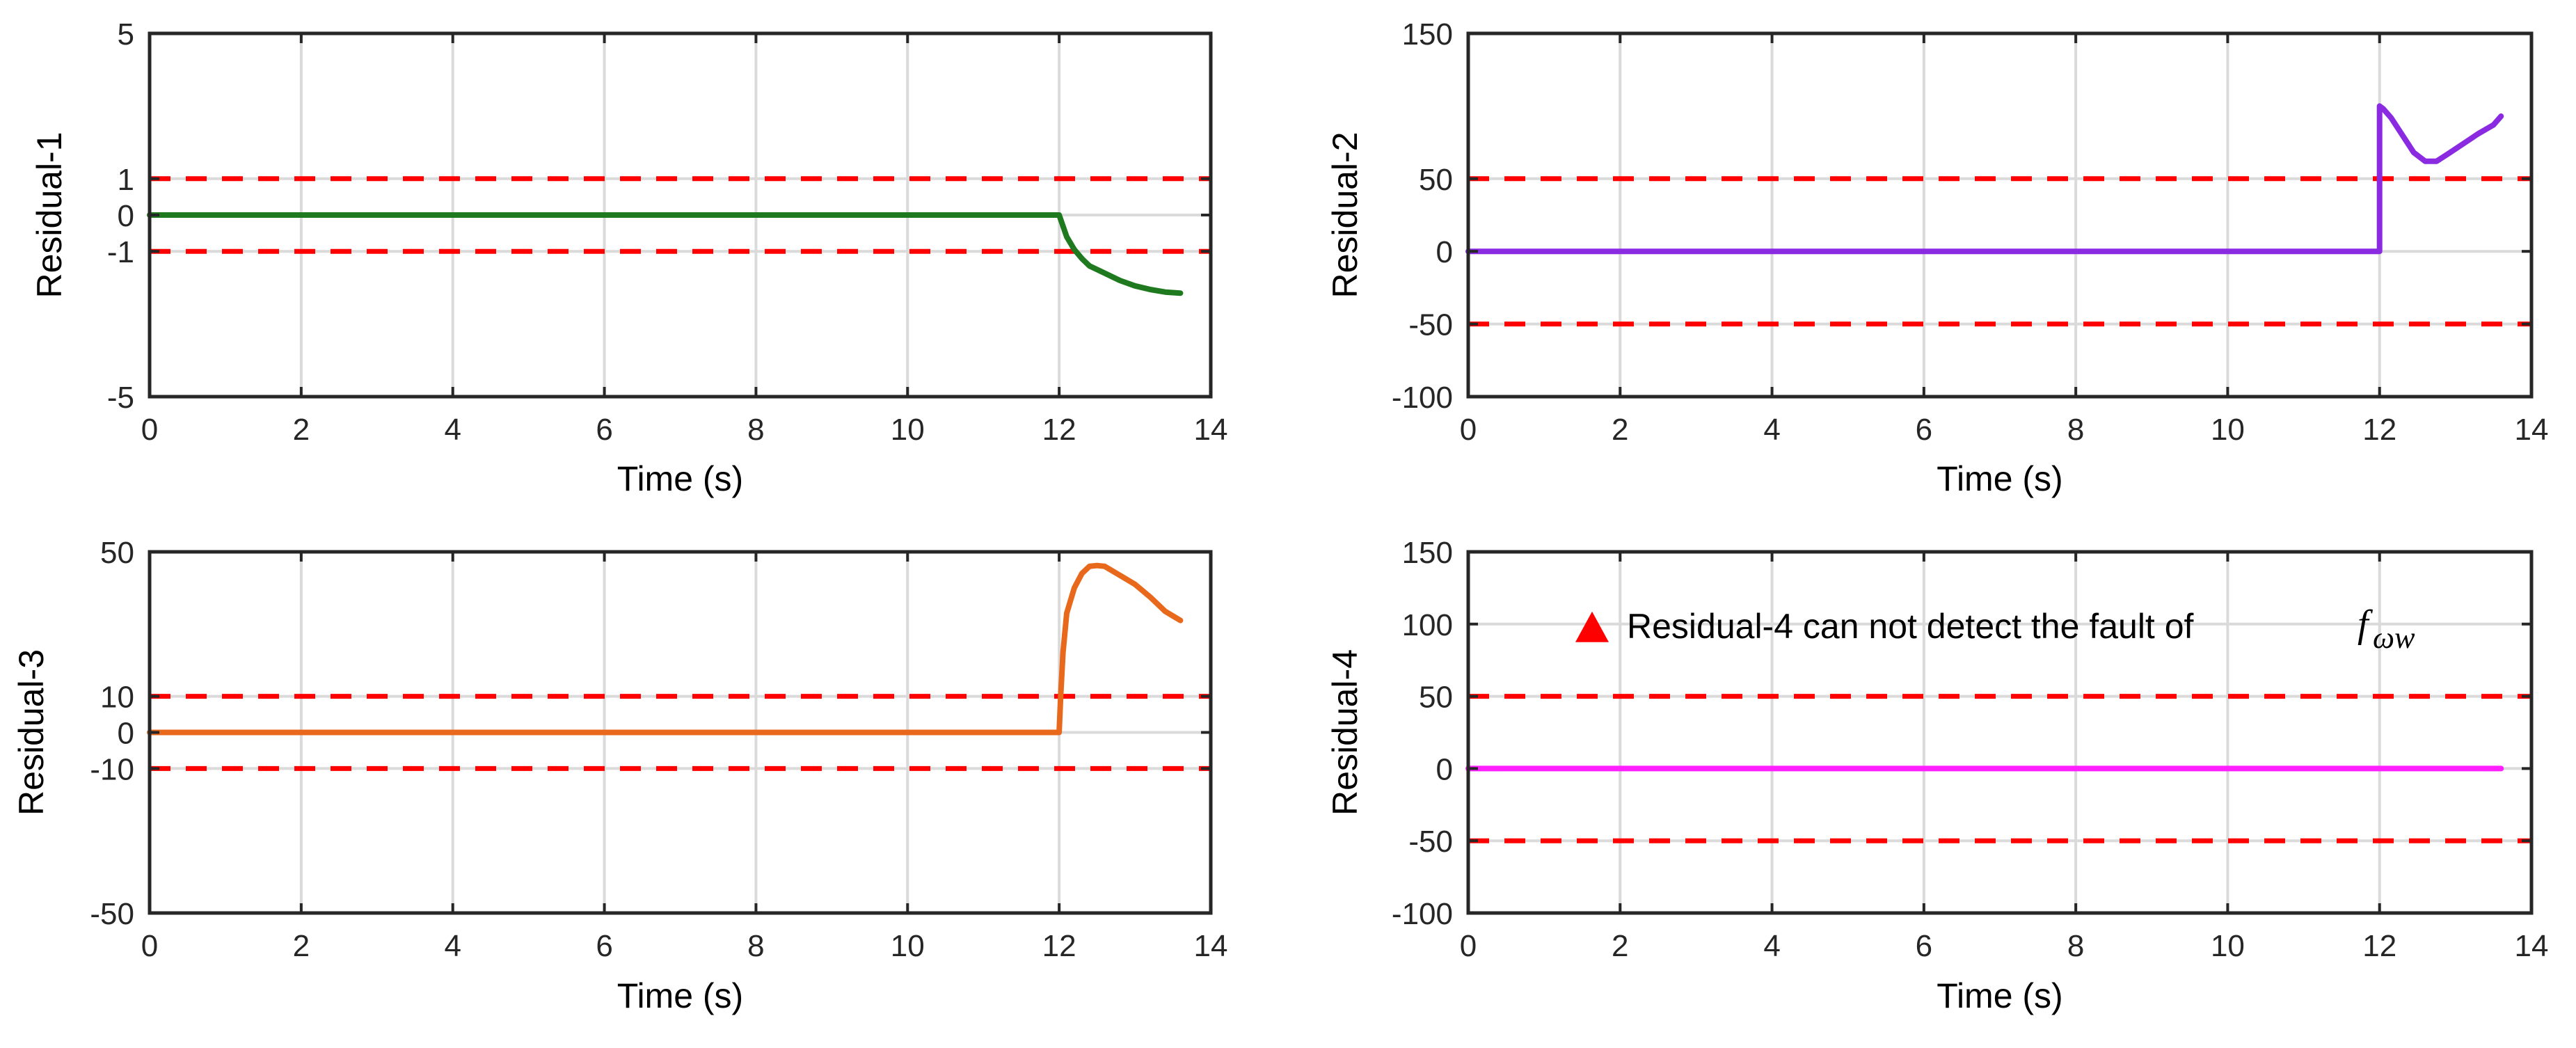 The height and width of the screenshot is (1048, 2576). Describe the element at coordinates (117, 698) in the screenshot. I see `y-tick-label: 10` at that location.